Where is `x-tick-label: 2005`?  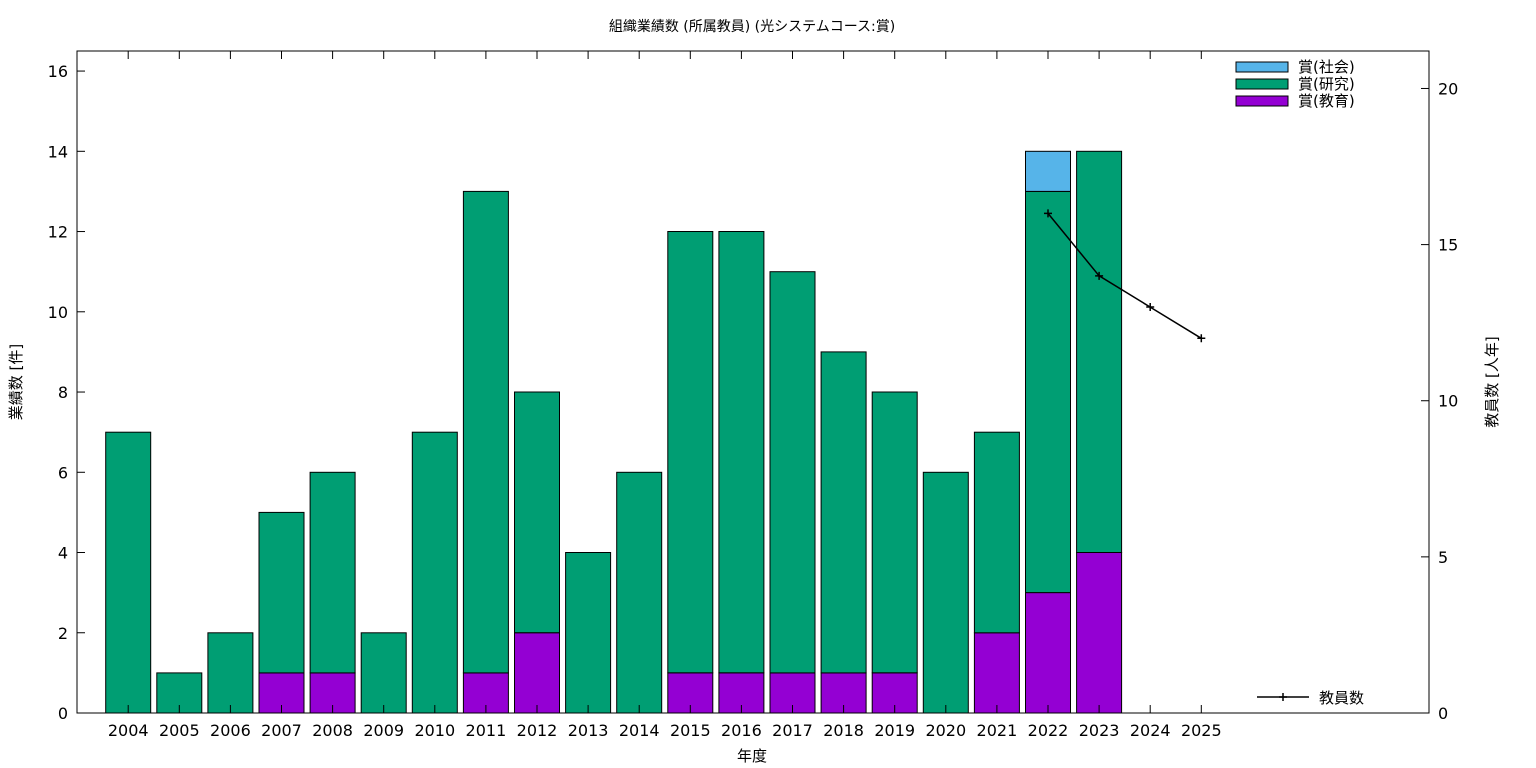 x-tick-label: 2005 is located at coordinates (179, 730).